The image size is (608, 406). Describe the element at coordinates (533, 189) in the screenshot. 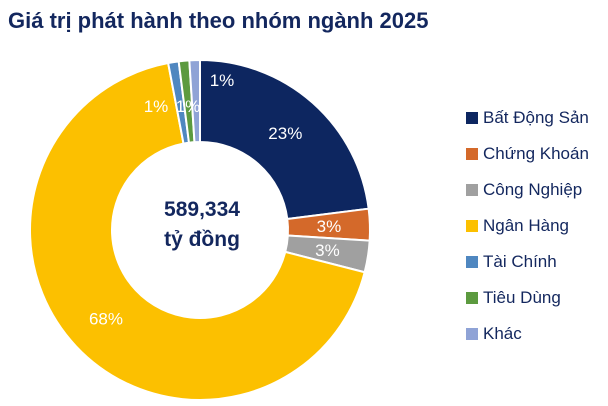

I see `legend-label: Công Nghiệp` at that location.